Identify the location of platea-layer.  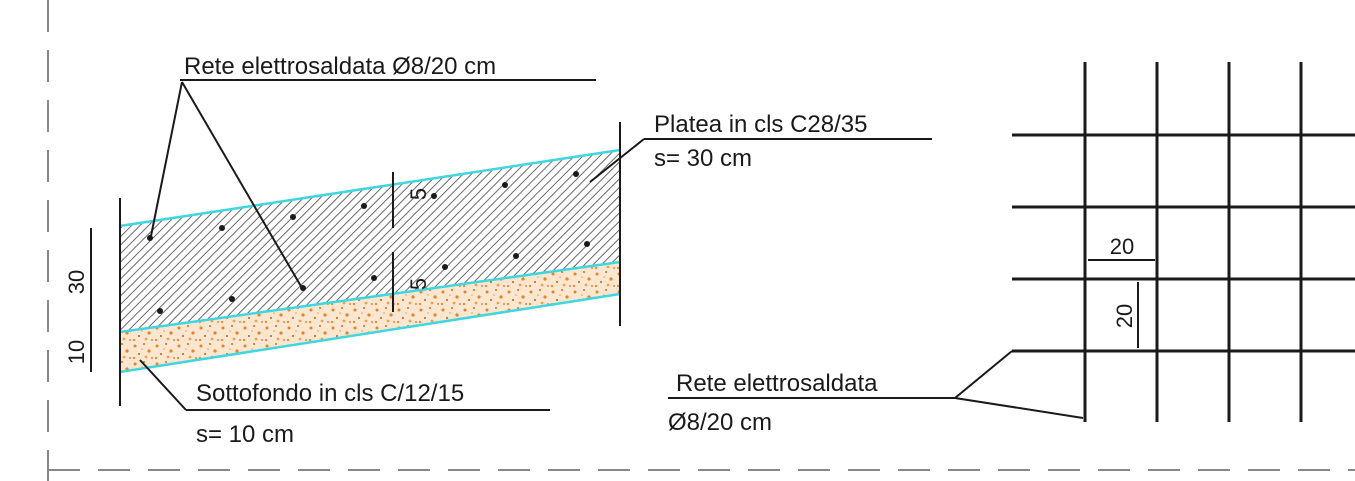
(370, 241).